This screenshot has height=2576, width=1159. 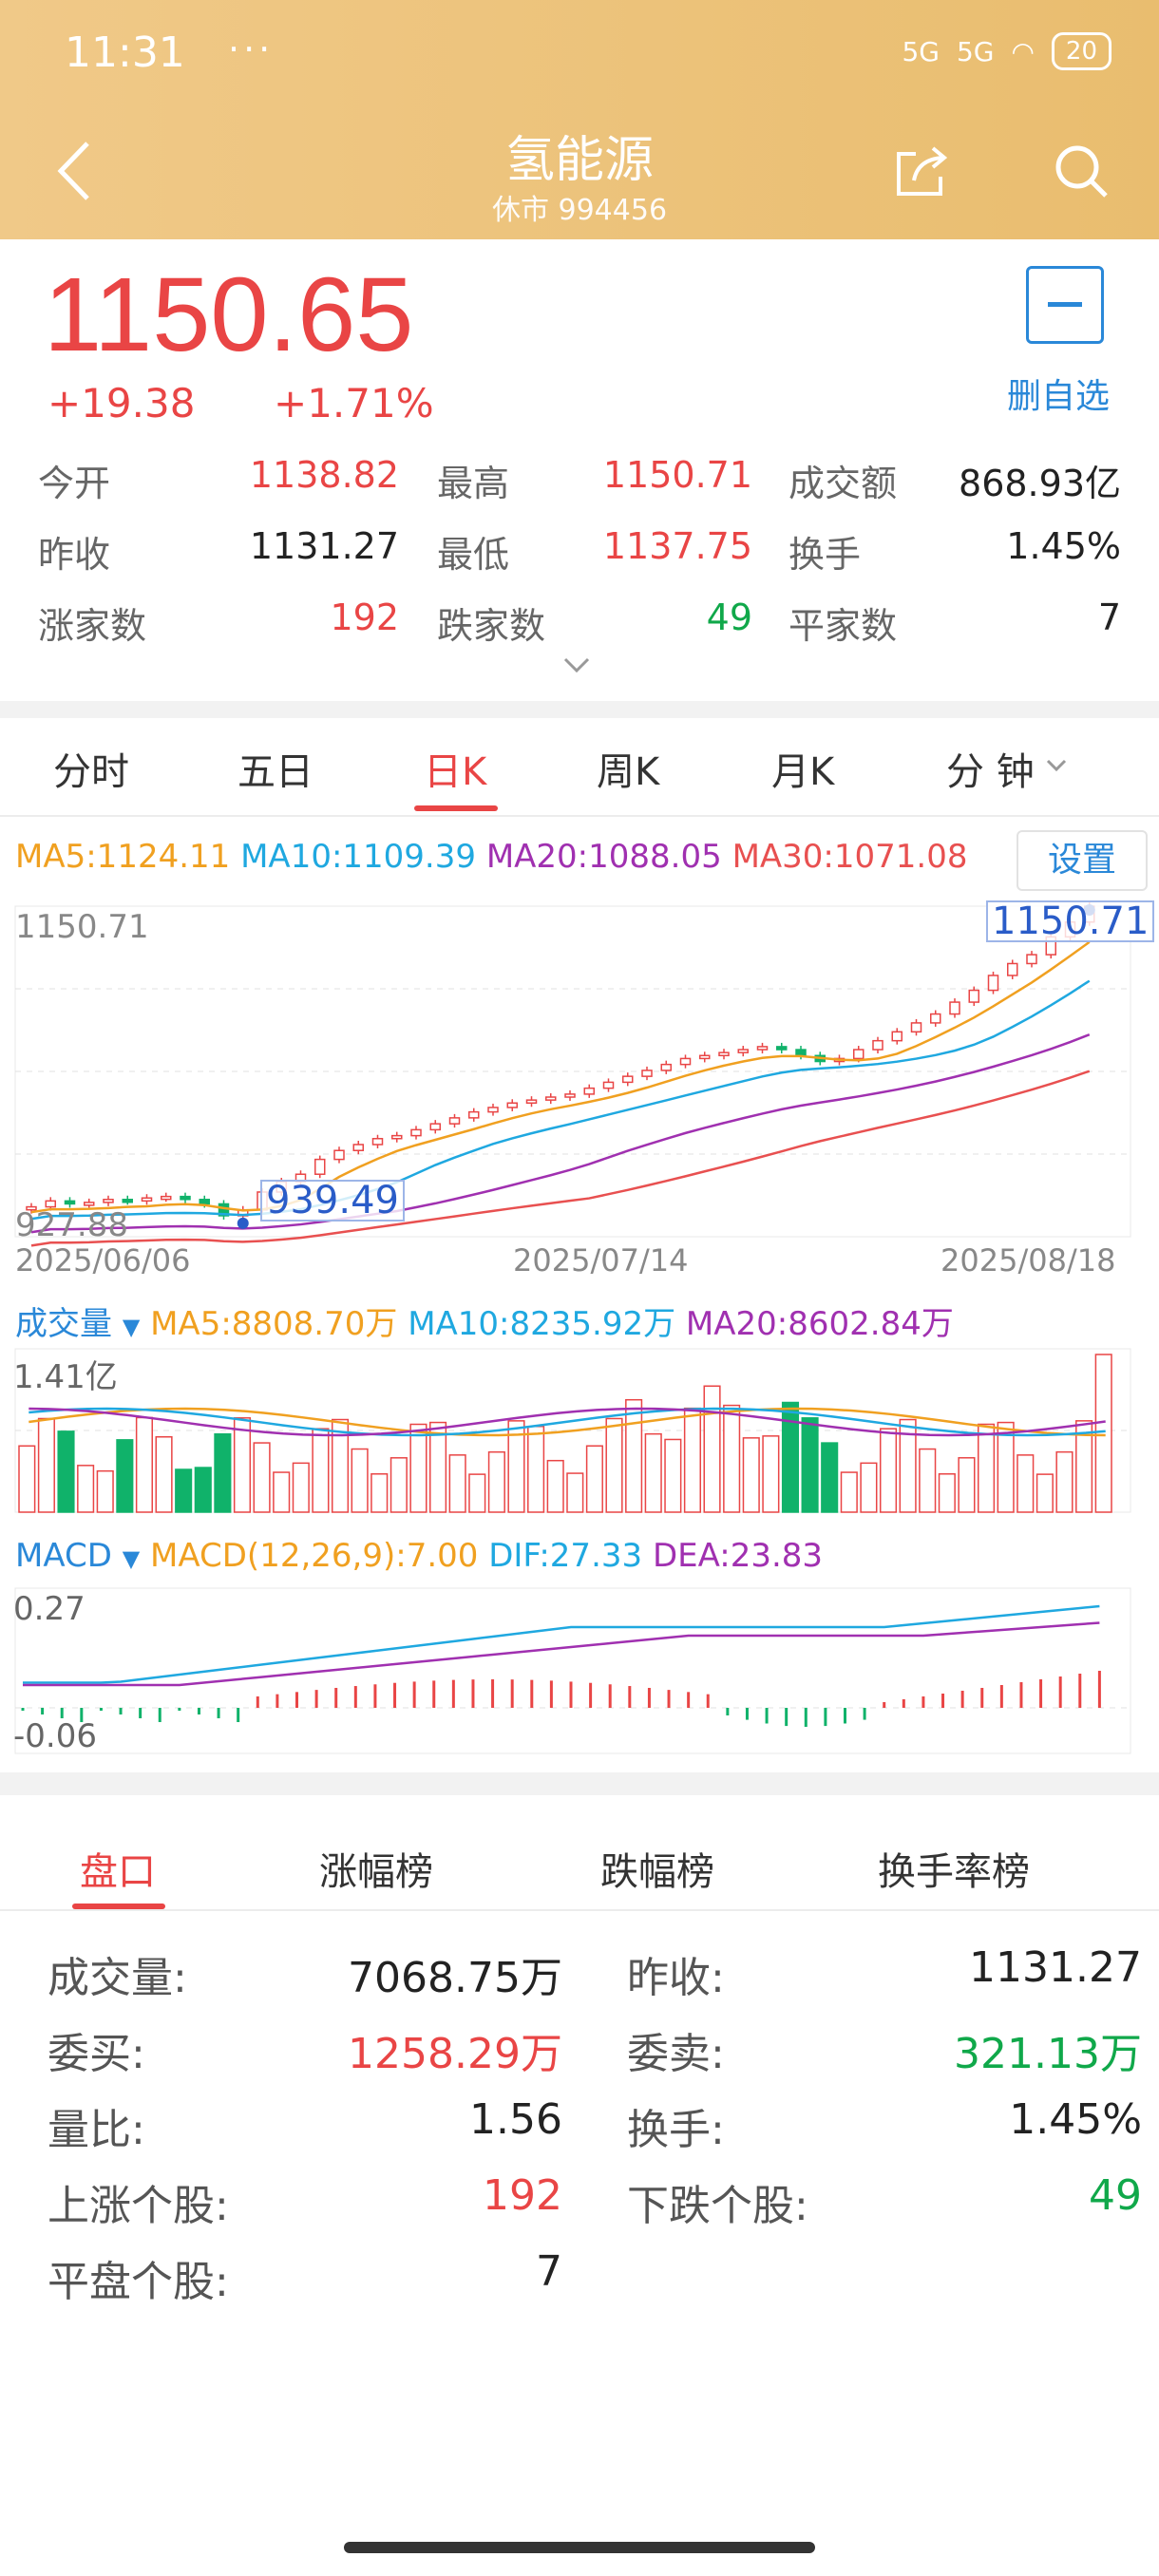 What do you see at coordinates (74, 171) in the screenshot?
I see `back-icon` at bounding box center [74, 171].